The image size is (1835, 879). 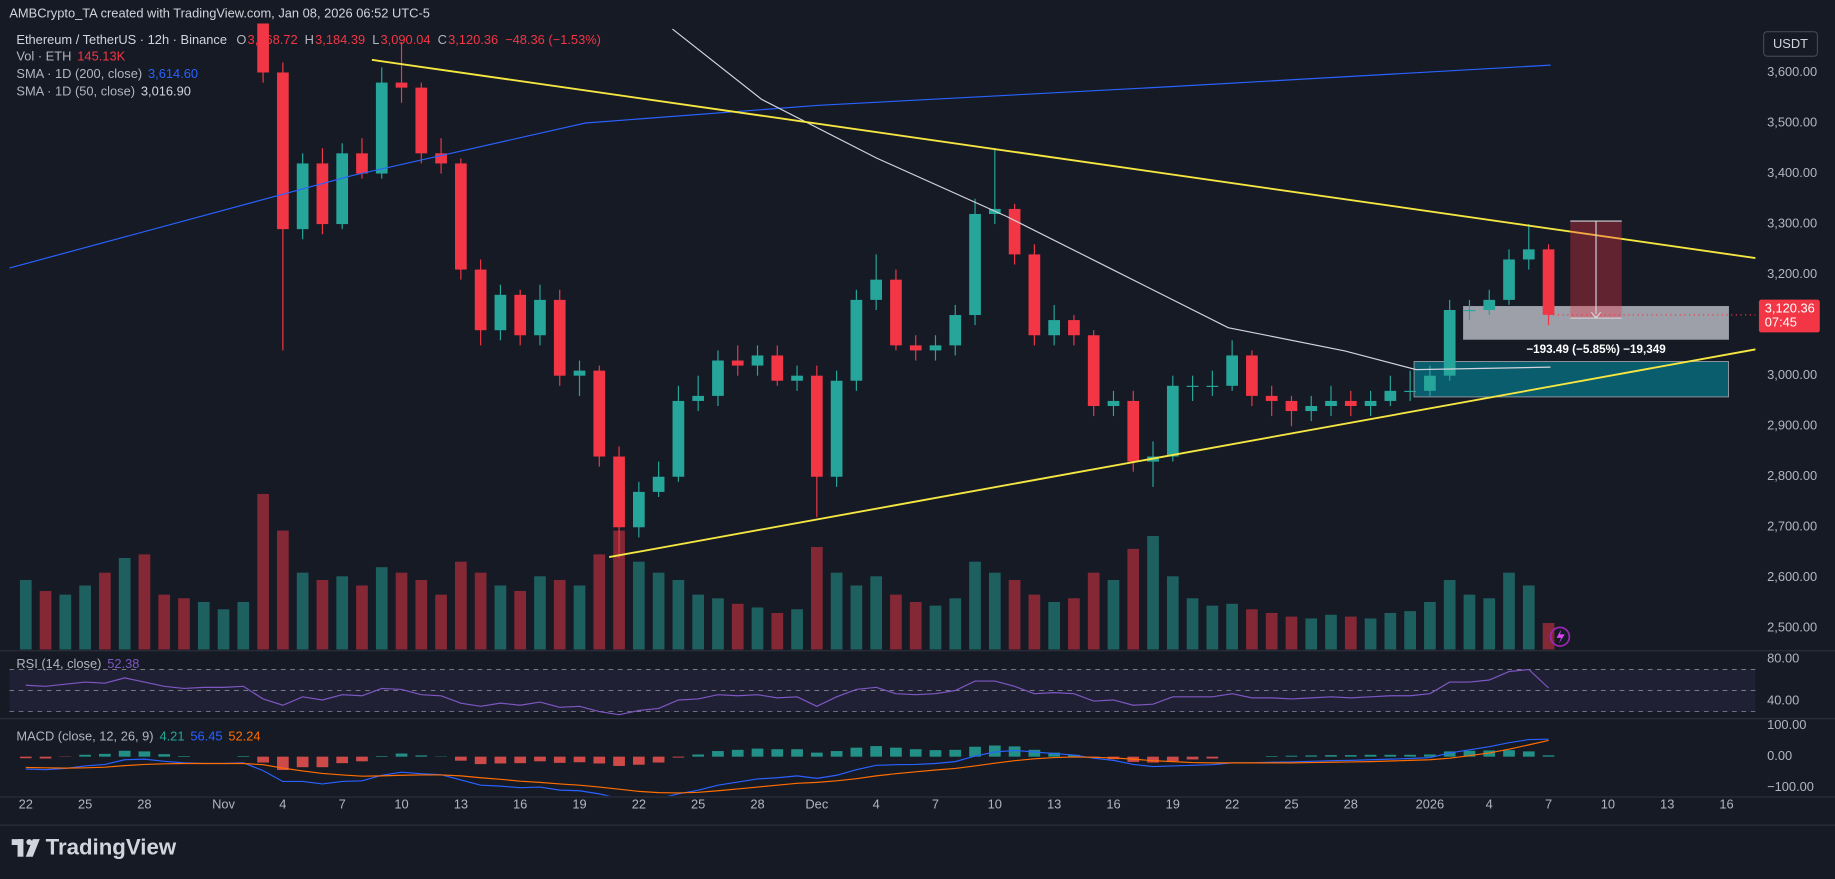 What do you see at coordinates (1783, 699) in the screenshot?
I see `y-tick-label: 40.00` at bounding box center [1783, 699].